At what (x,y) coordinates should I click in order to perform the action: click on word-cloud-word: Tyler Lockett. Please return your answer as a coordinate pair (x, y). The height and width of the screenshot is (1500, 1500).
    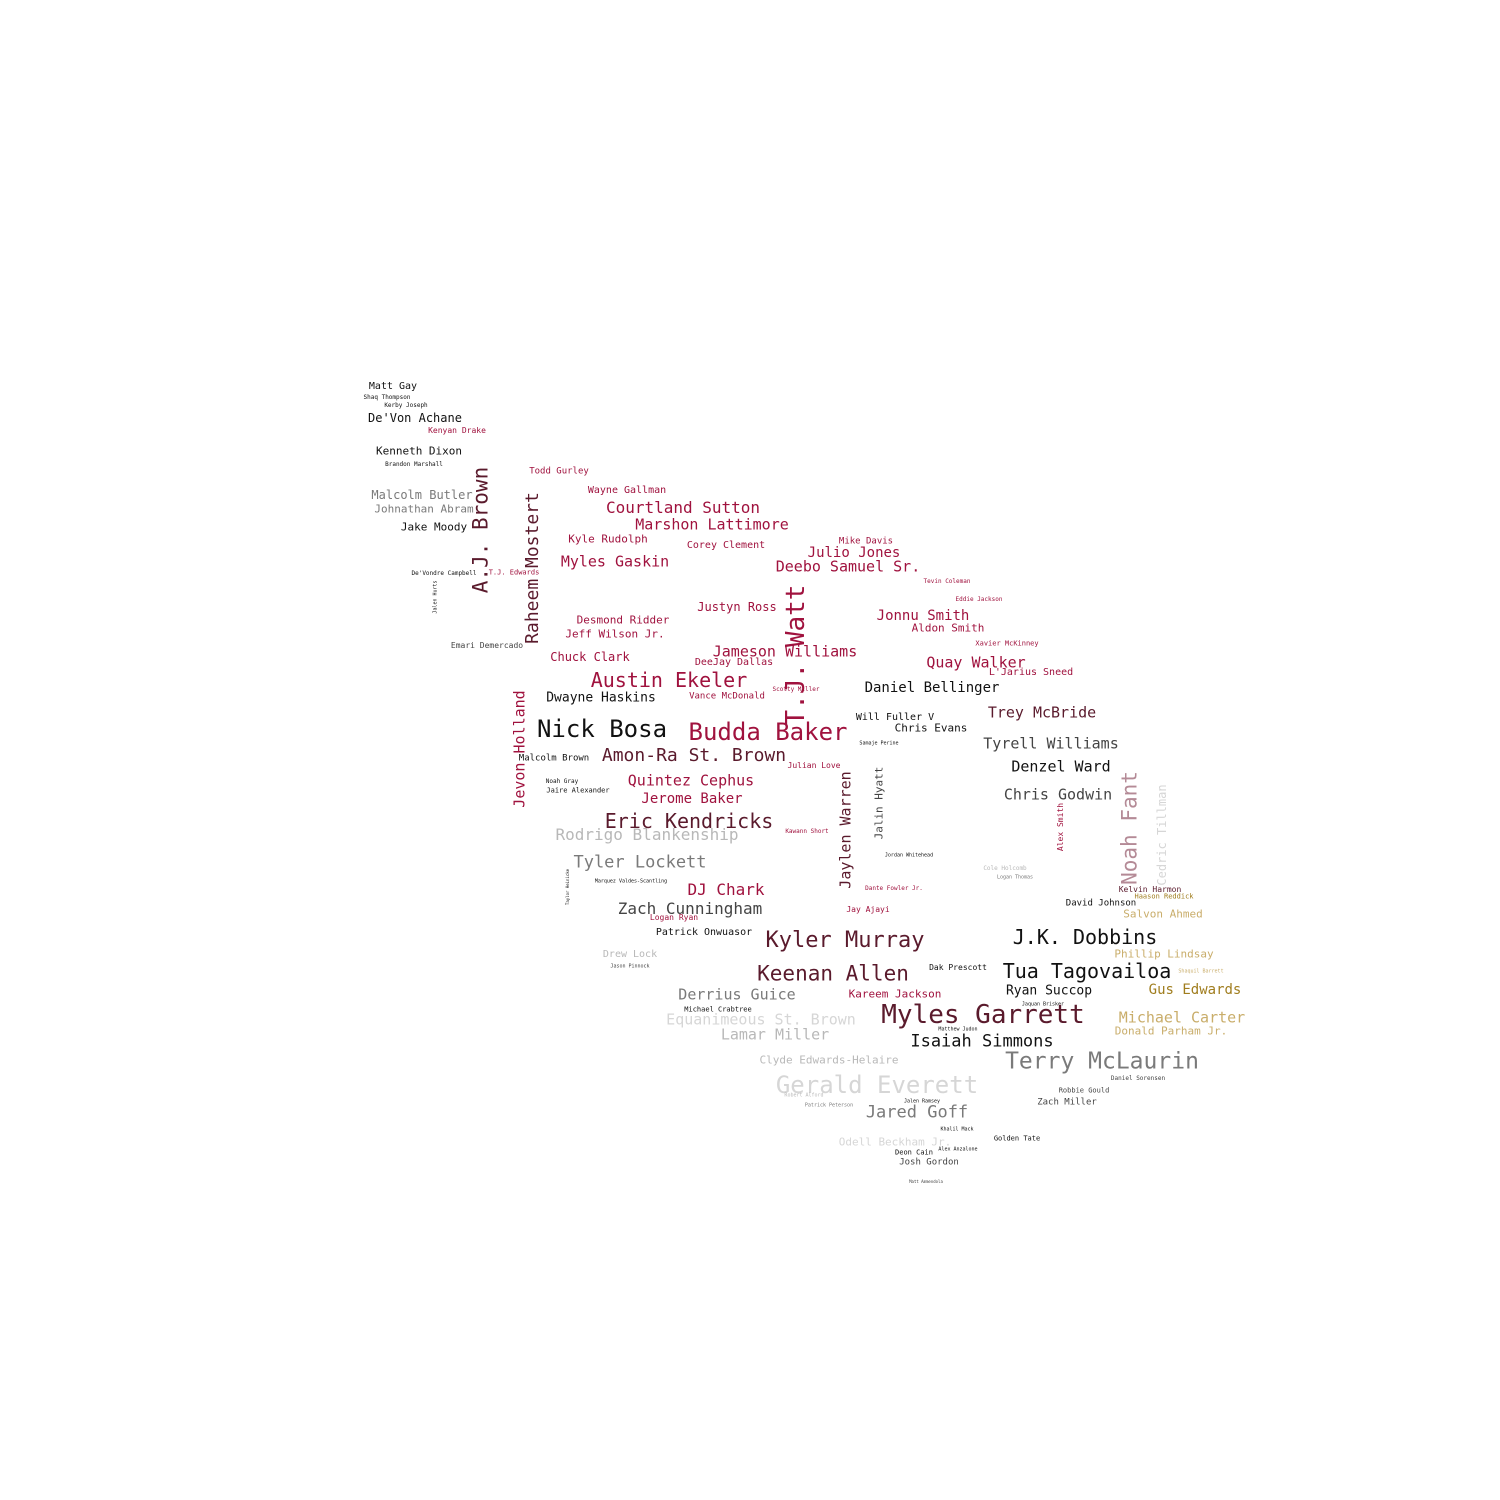
    Looking at the image, I should click on (640, 862).